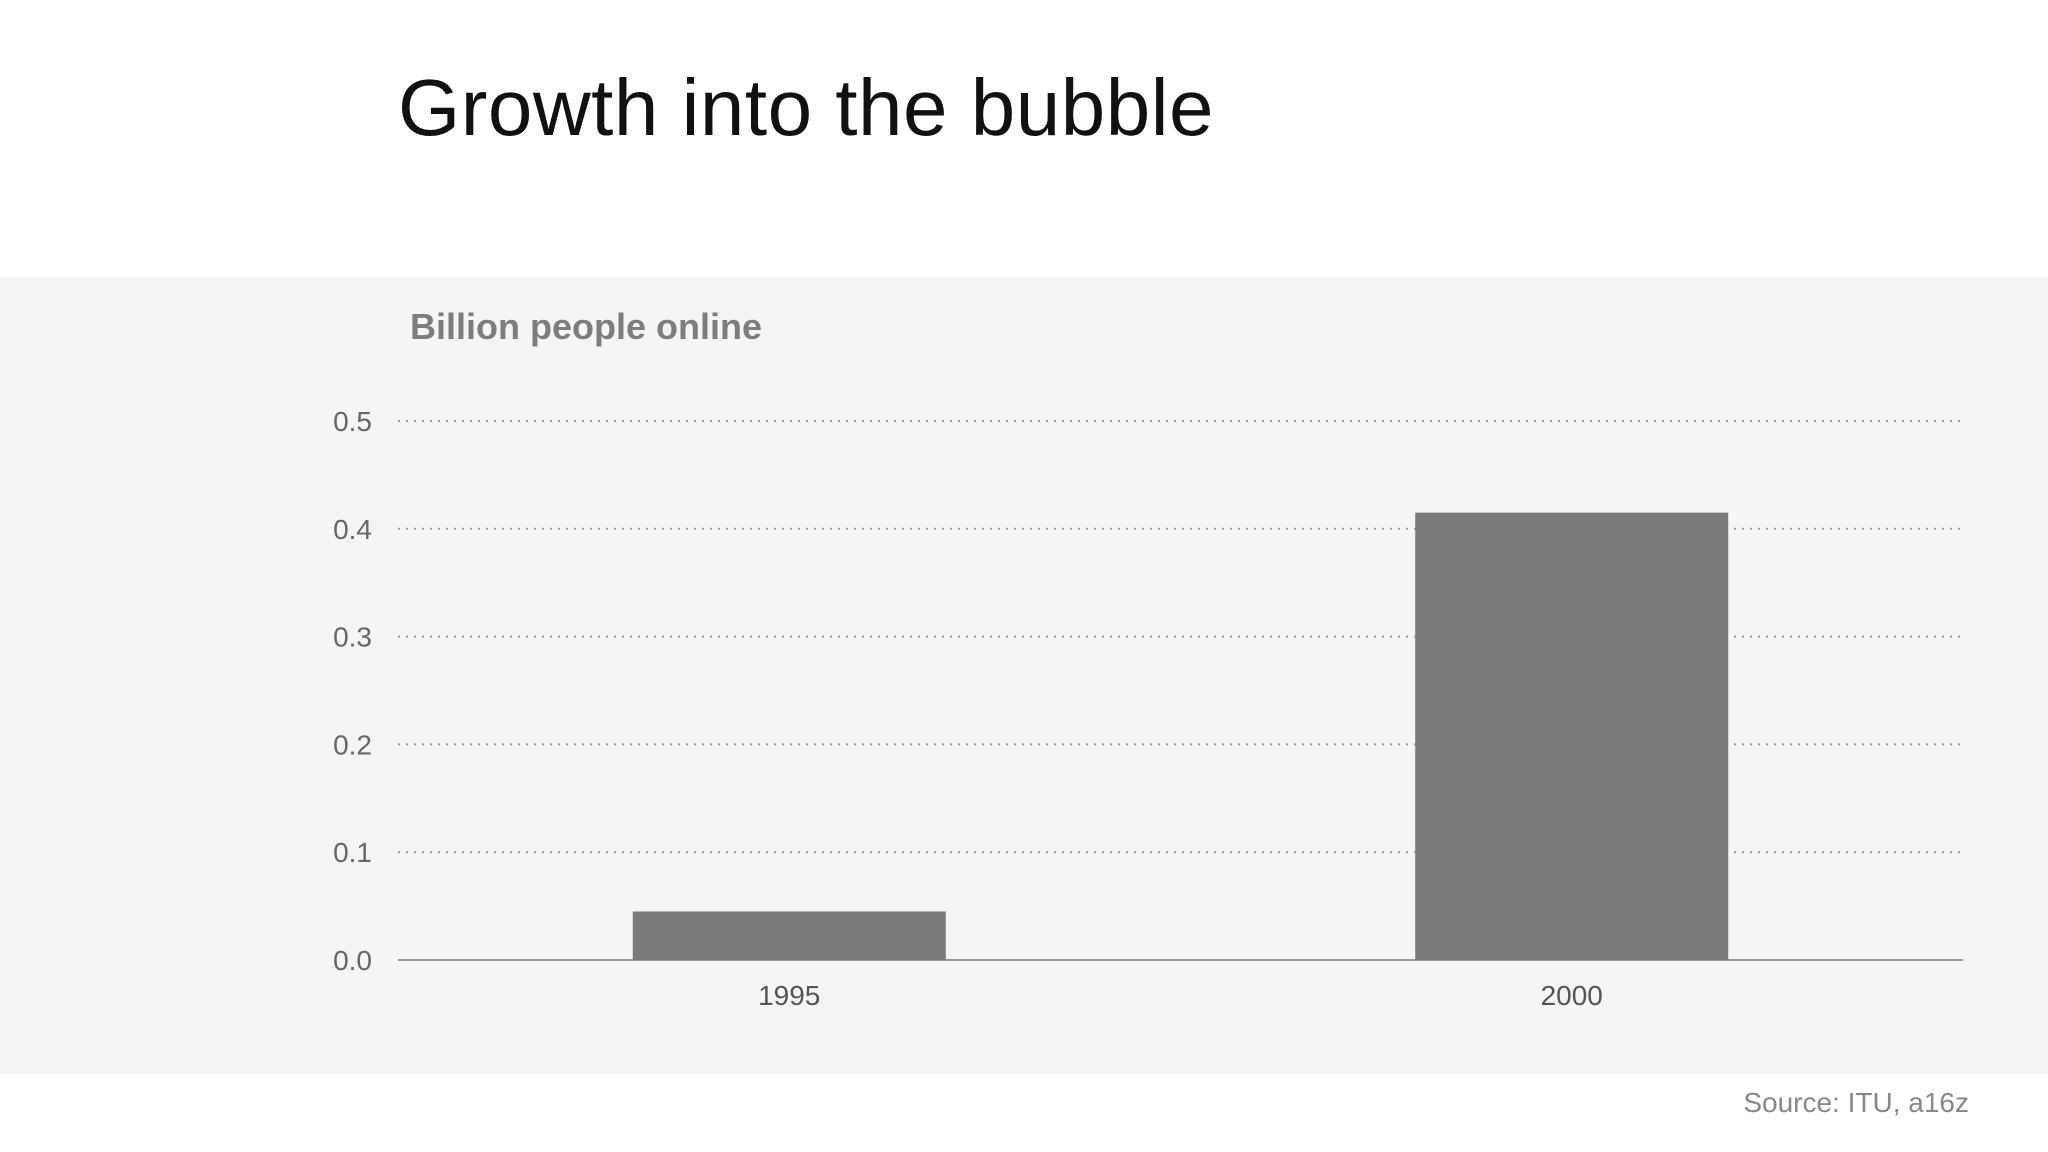  What do you see at coordinates (352, 637) in the screenshot?
I see `y-tick-label: 0.3` at bounding box center [352, 637].